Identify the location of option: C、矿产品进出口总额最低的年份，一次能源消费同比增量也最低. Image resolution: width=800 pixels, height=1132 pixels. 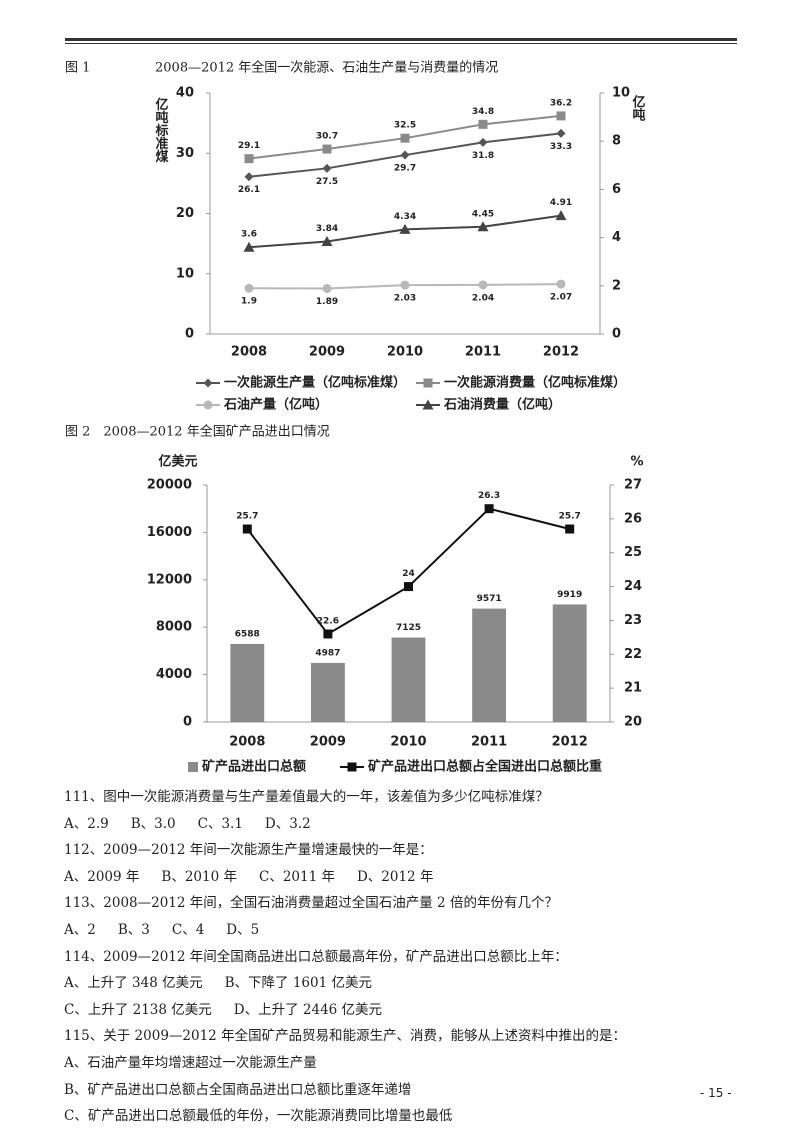
(258, 1116).